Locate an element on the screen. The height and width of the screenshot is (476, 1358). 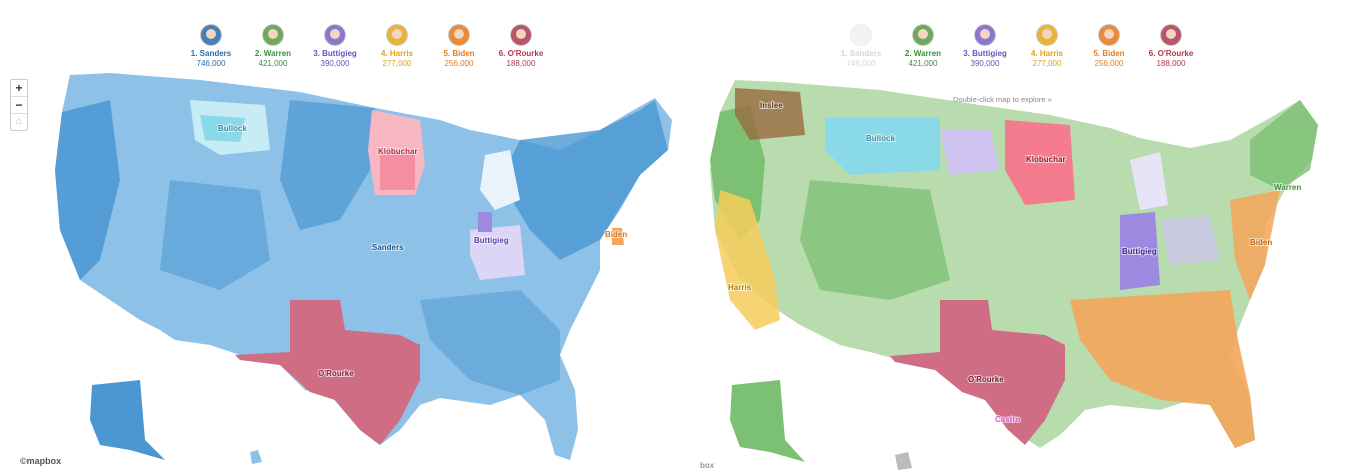
bullock-core is located at coordinates (222, 128).